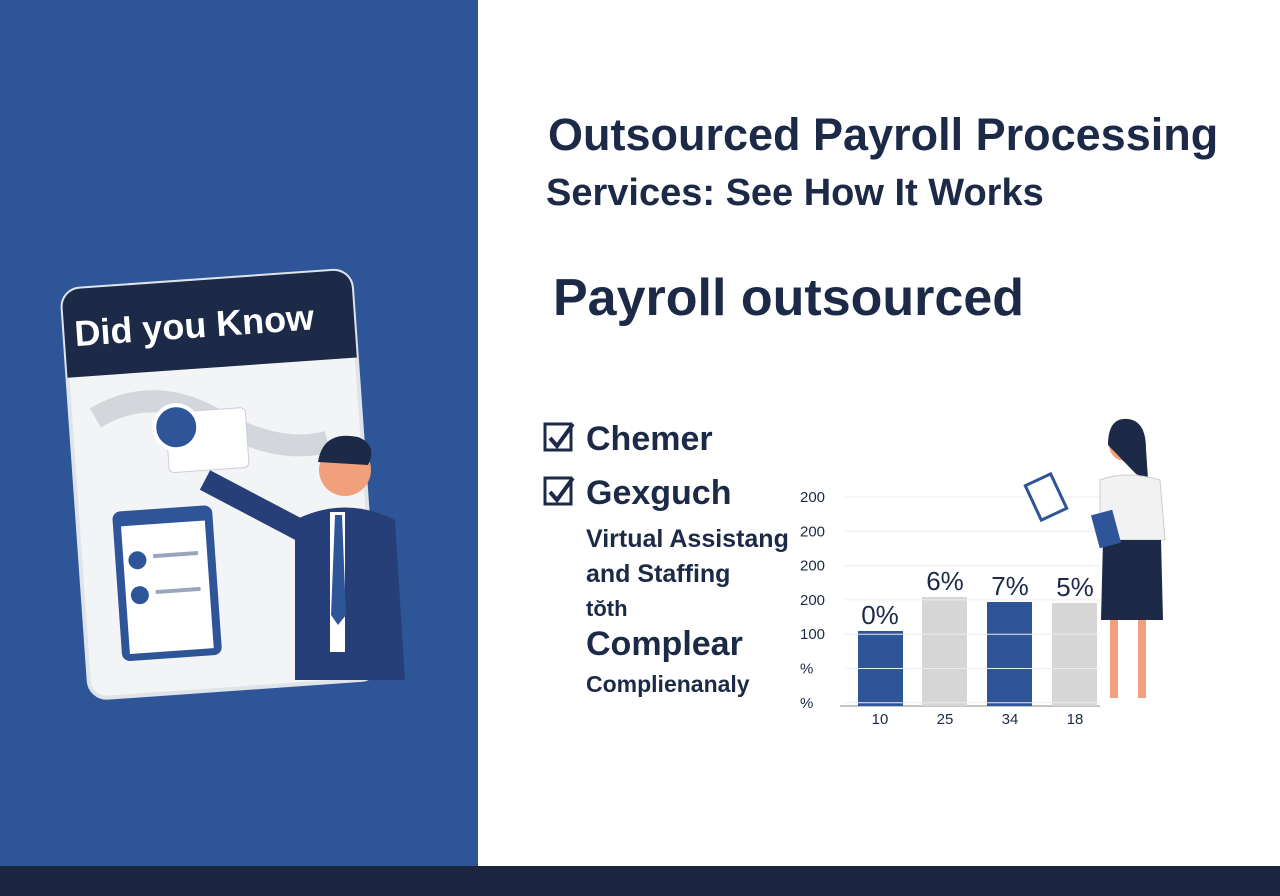 This screenshot has width=1280, height=896. I want to click on skirt, so click(1132, 580).